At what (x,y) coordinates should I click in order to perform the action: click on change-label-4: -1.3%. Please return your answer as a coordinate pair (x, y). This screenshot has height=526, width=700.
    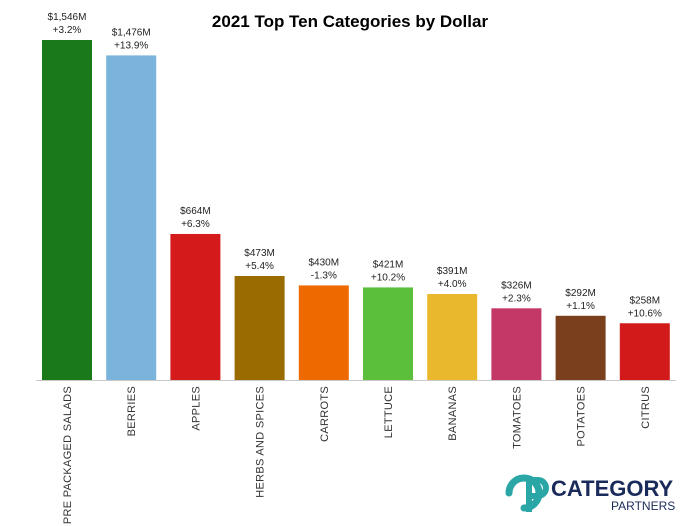
    Looking at the image, I should click on (324, 275).